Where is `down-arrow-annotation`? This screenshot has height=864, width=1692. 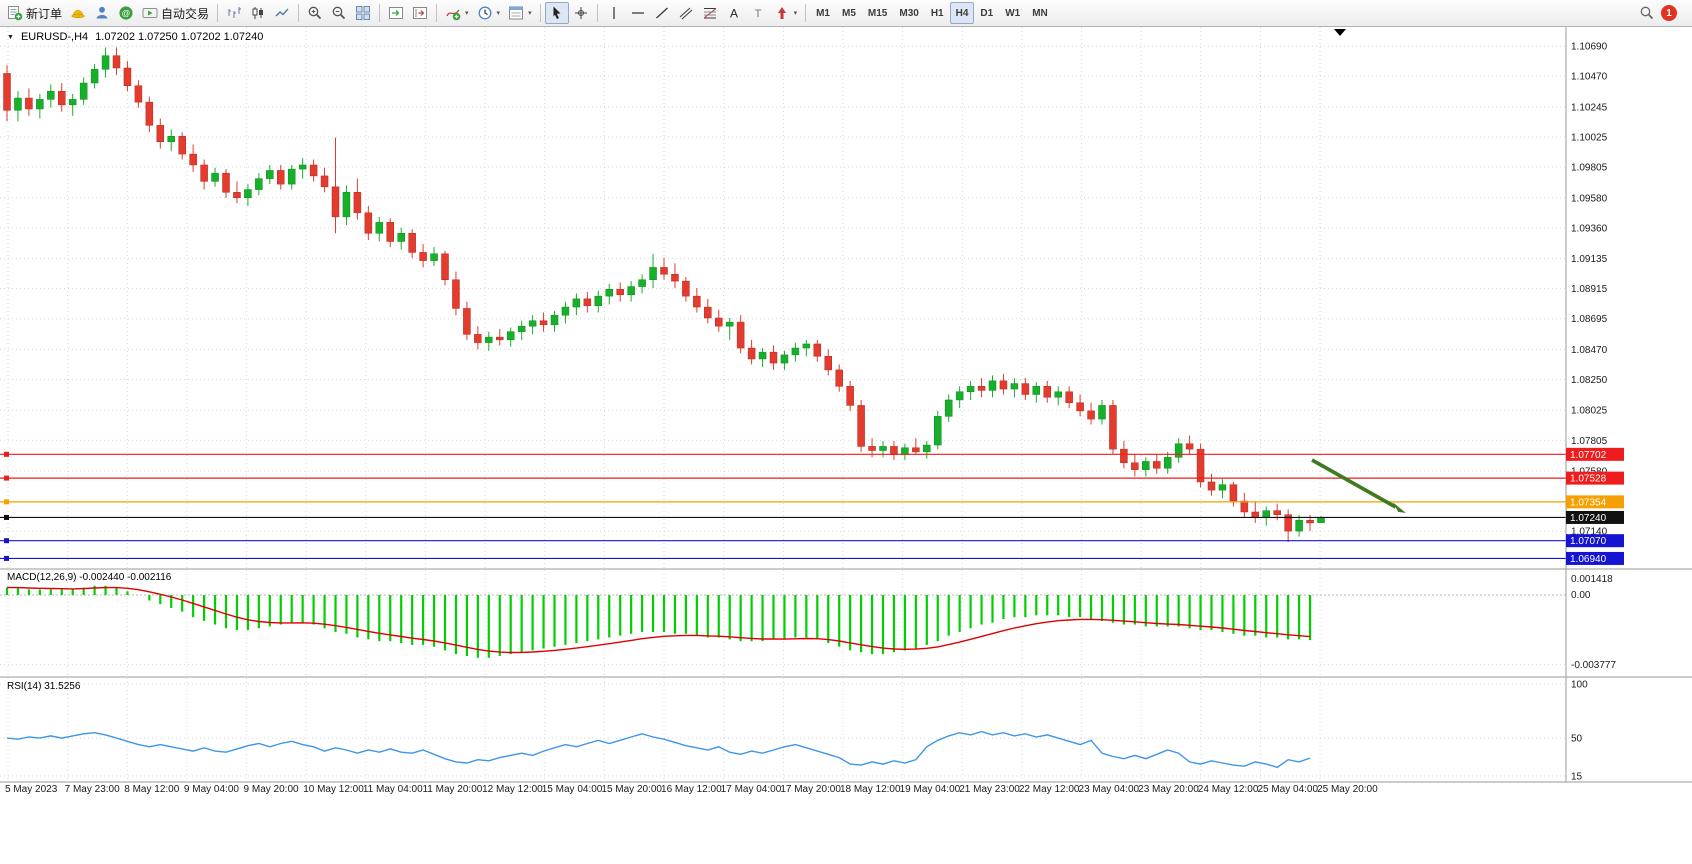
down-arrow-annotation is located at coordinates (1358, 485).